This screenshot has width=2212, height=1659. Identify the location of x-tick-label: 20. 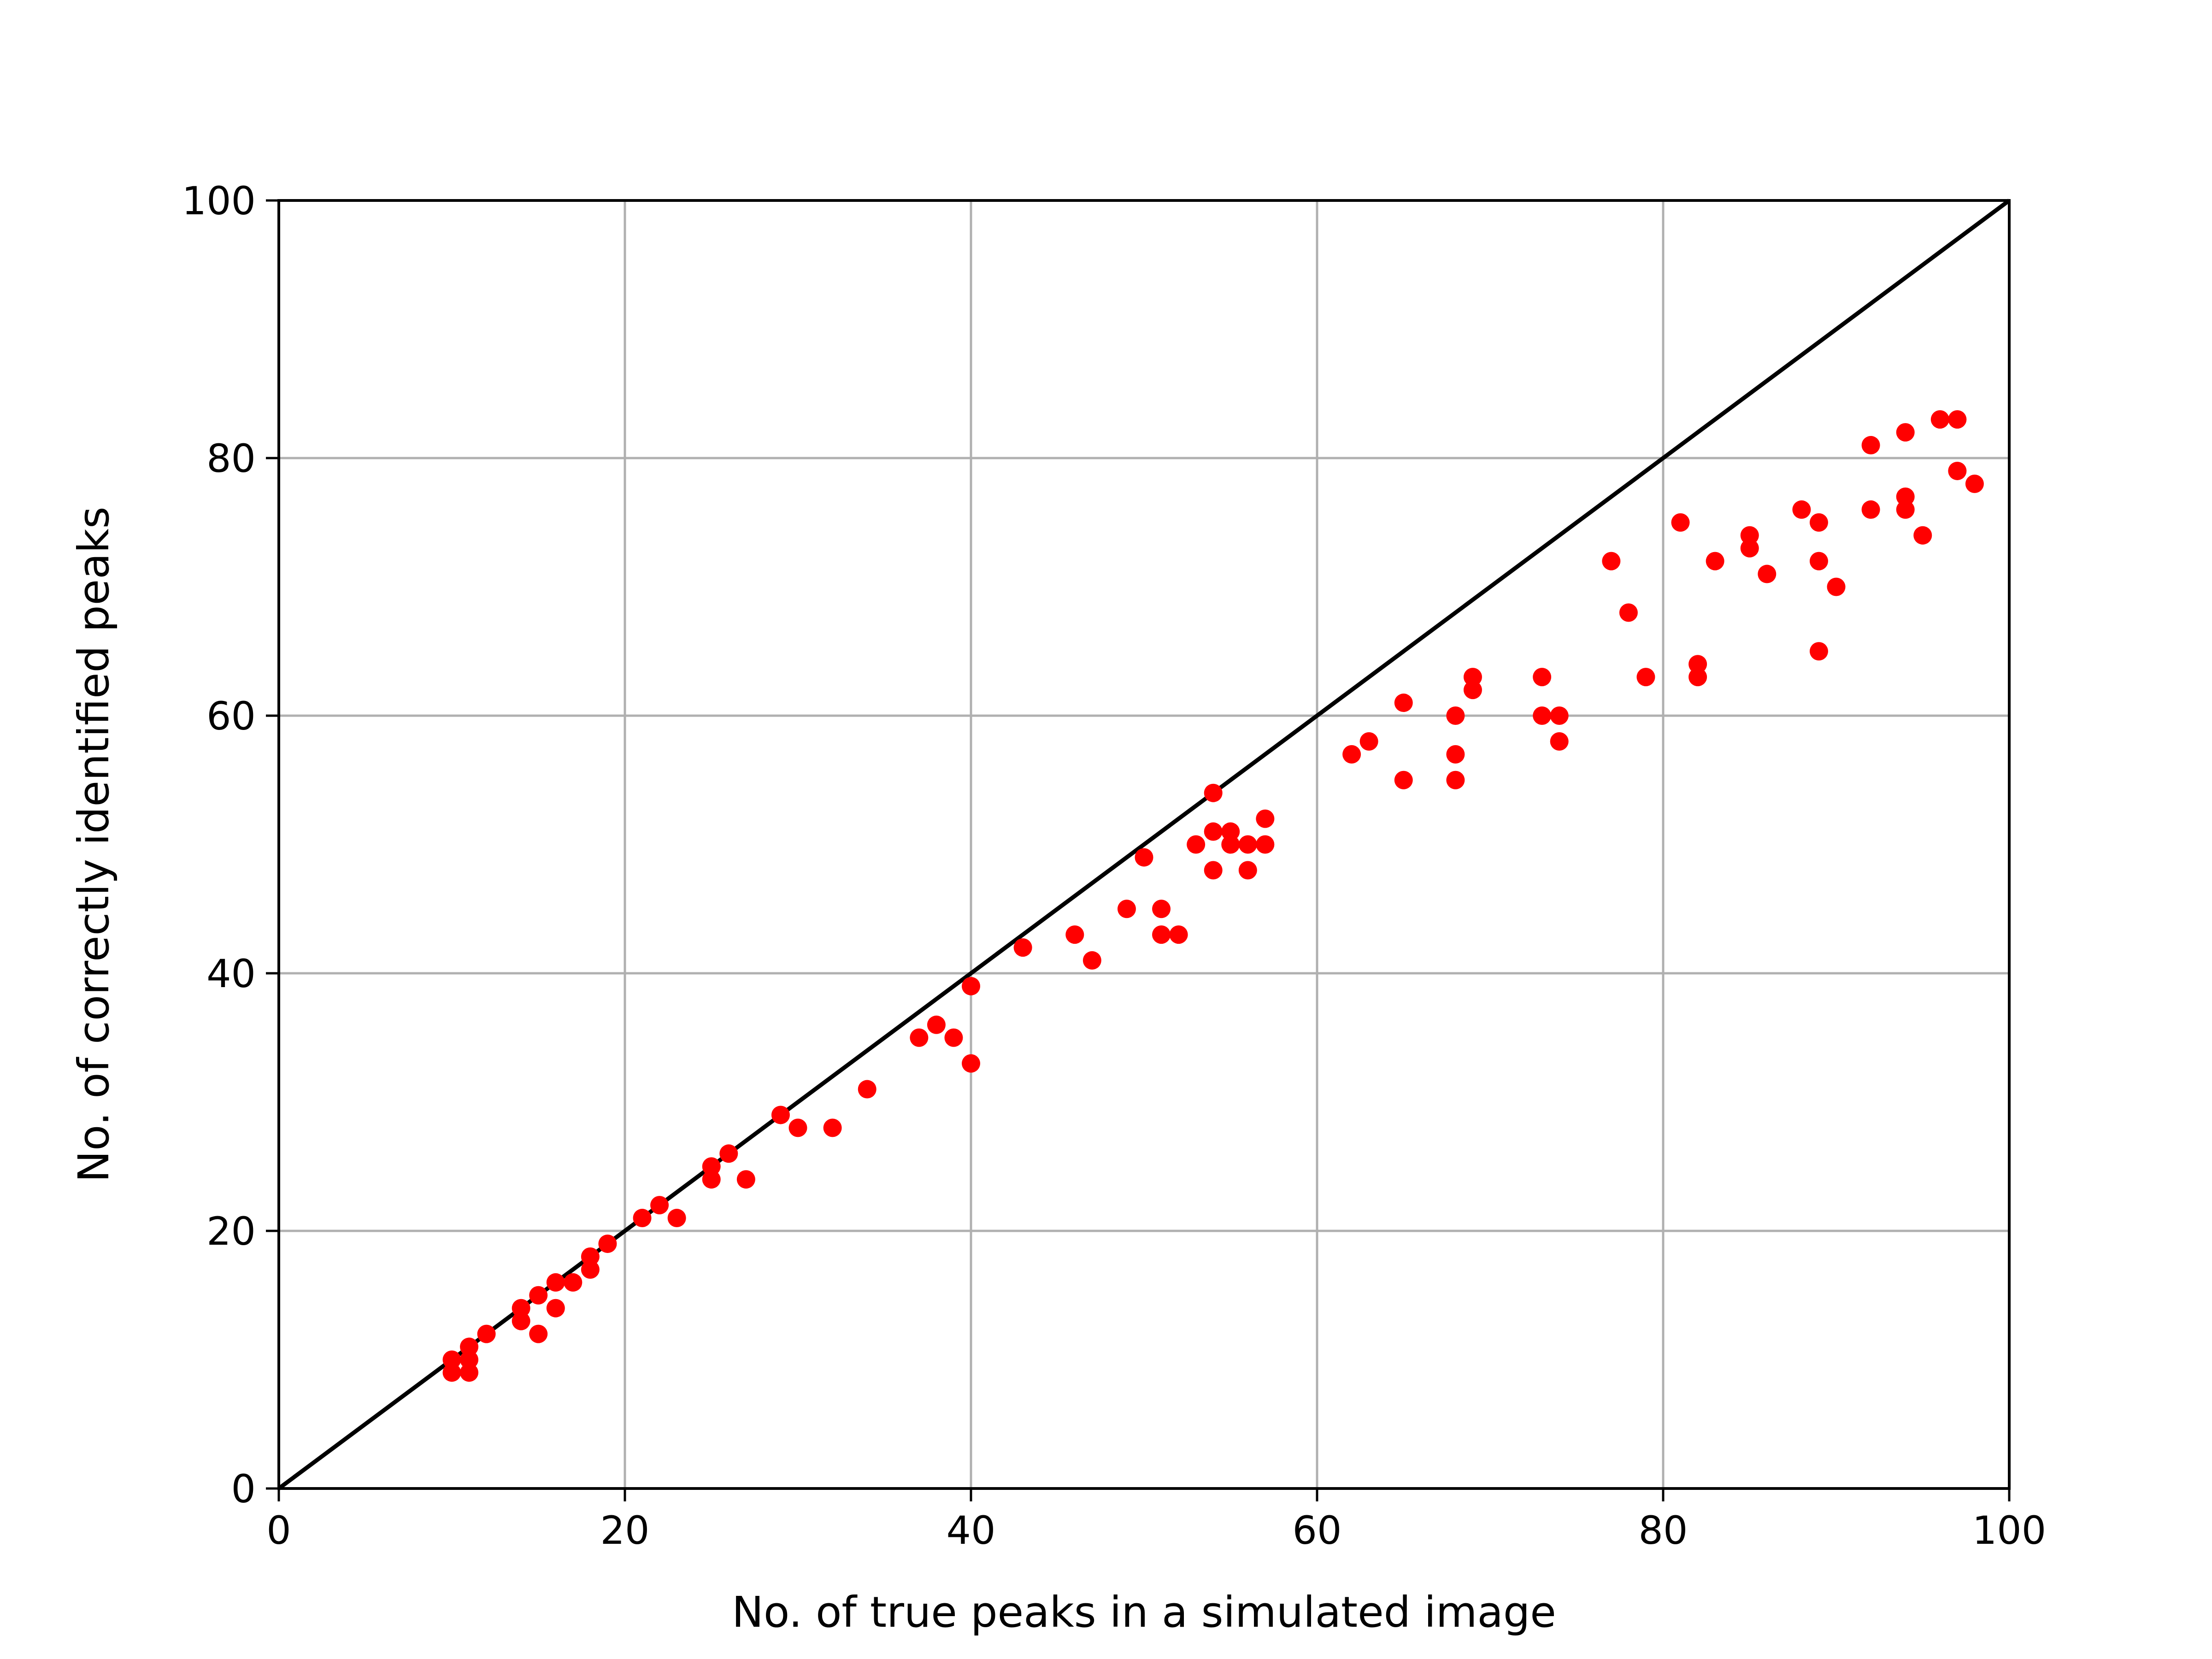
(625, 1530).